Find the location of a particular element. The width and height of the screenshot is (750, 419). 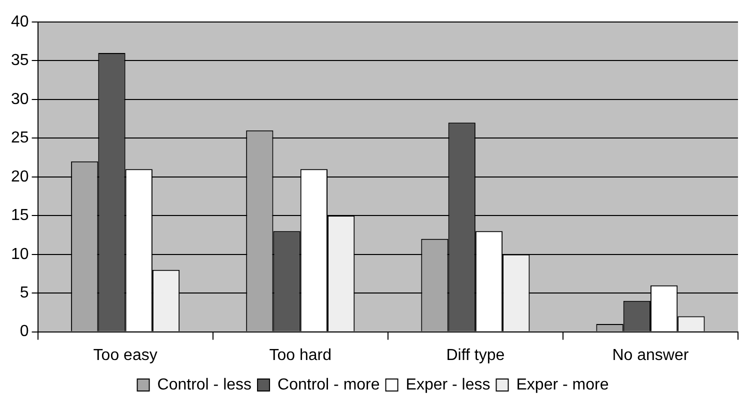

y-tick-label: 15 is located at coordinates (20, 215).